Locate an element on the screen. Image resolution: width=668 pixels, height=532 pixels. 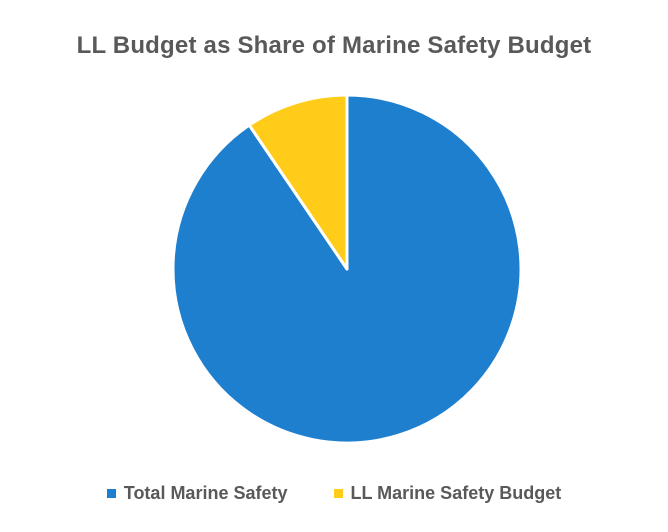
pie-slice-ll-marine-safety-budget is located at coordinates (298, 182).